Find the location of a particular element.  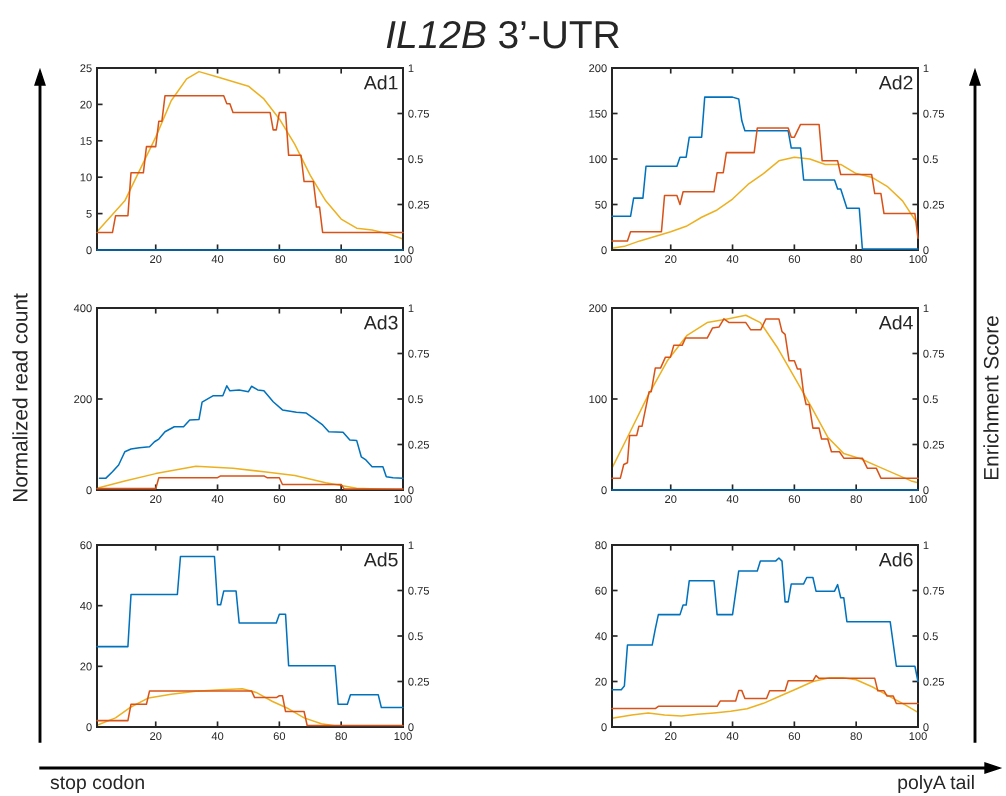

text: IL12B 3’-UTR is located at coordinates (502, 34).